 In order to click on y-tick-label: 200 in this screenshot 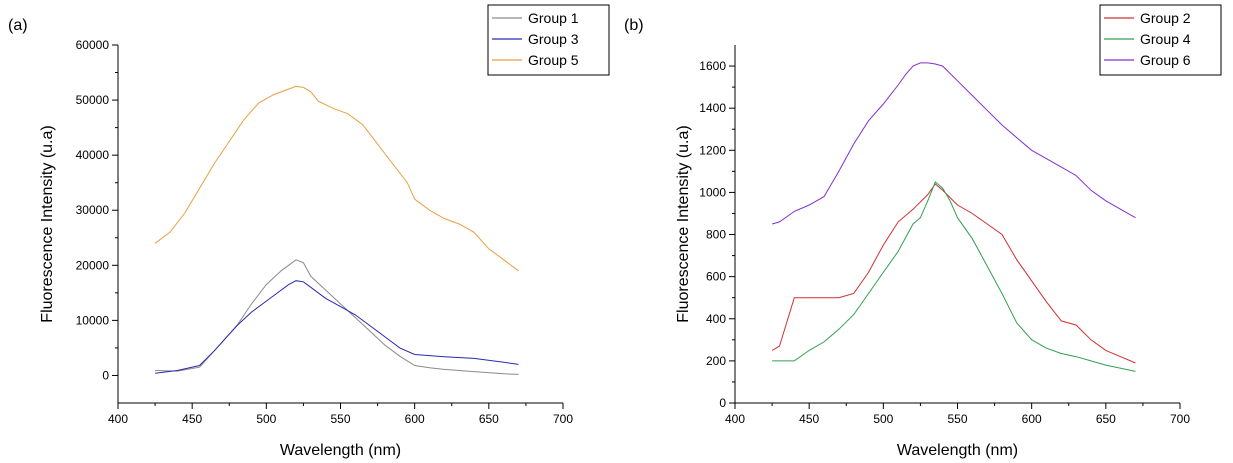, I will do `click(716, 361)`.